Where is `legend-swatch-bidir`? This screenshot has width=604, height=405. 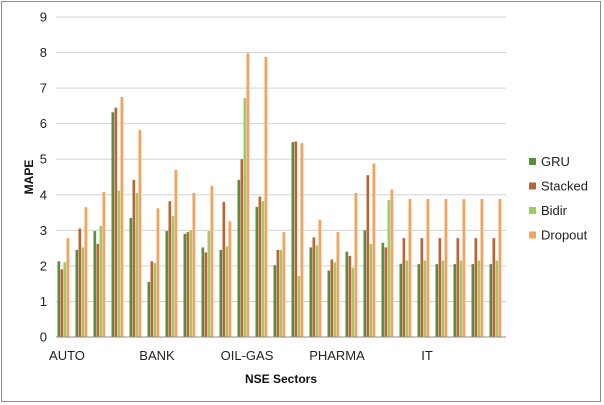
legend-swatch-bidir is located at coordinates (532, 210).